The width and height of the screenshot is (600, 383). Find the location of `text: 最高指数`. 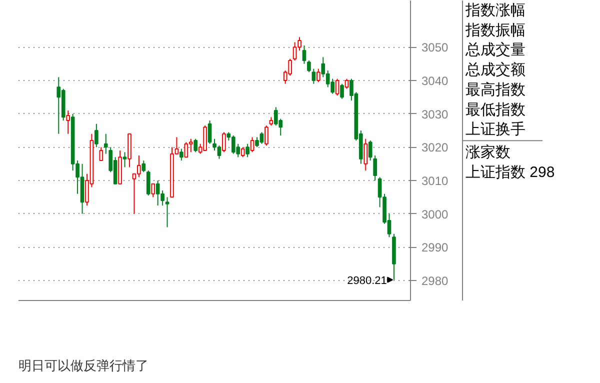

text: 最高指数 is located at coordinates (496, 89).